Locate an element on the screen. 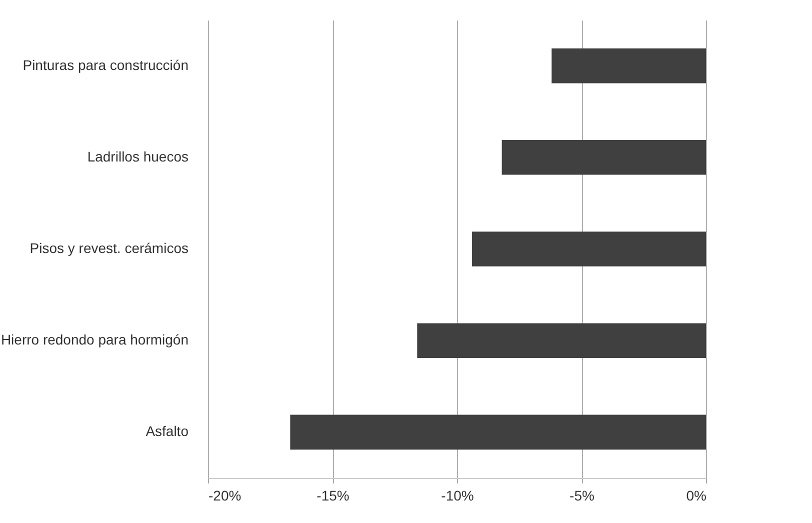  y-tick-label: Asfalto is located at coordinates (167, 431).